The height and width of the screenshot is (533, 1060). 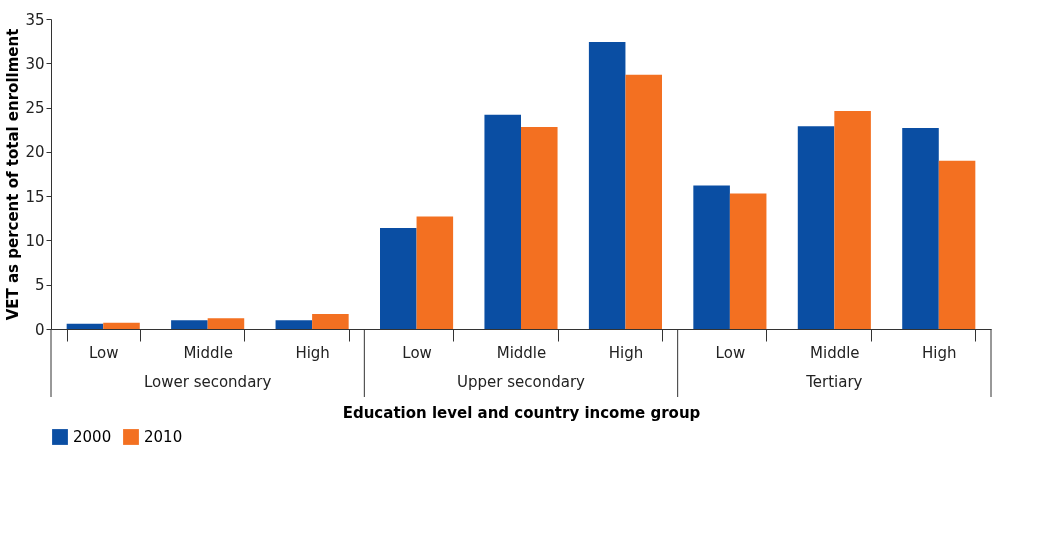 I want to click on y-tick-label: 0, so click(x=39, y=329).